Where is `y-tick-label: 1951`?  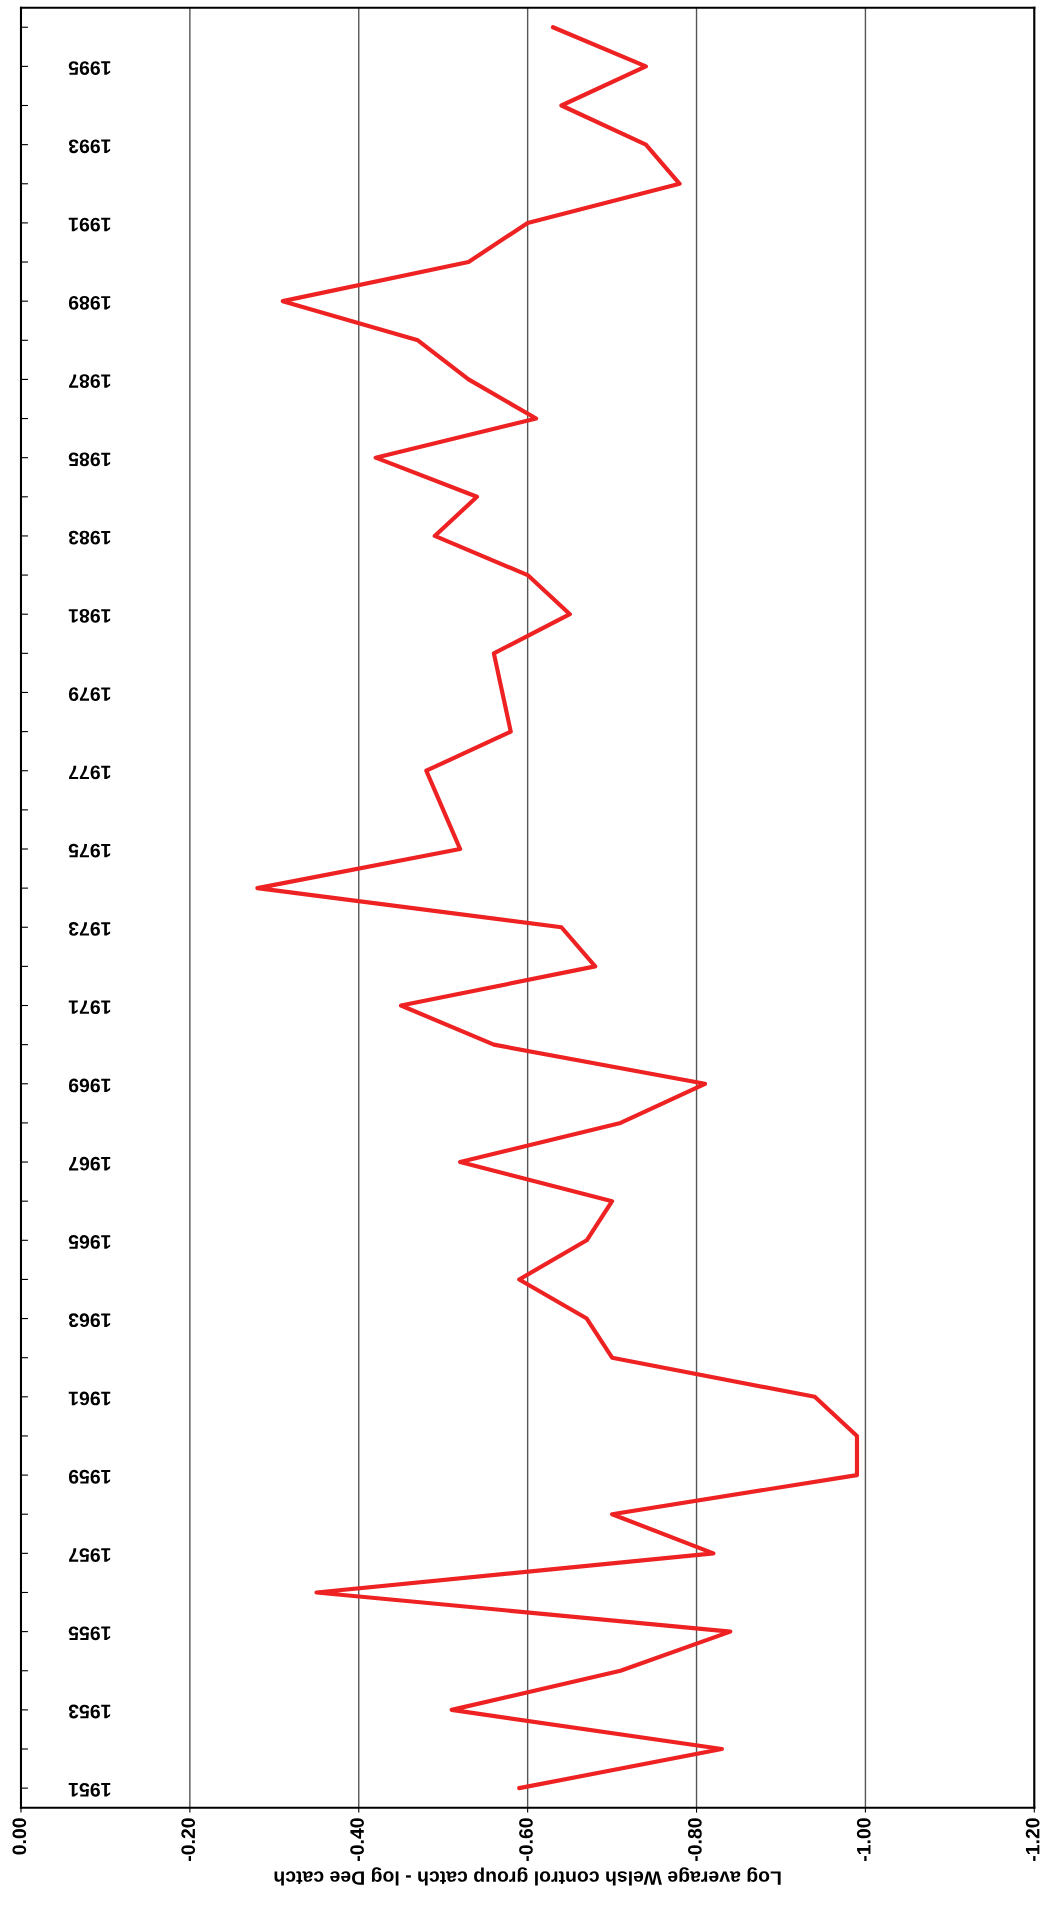 y-tick-label: 1951 is located at coordinates (89, 1789).